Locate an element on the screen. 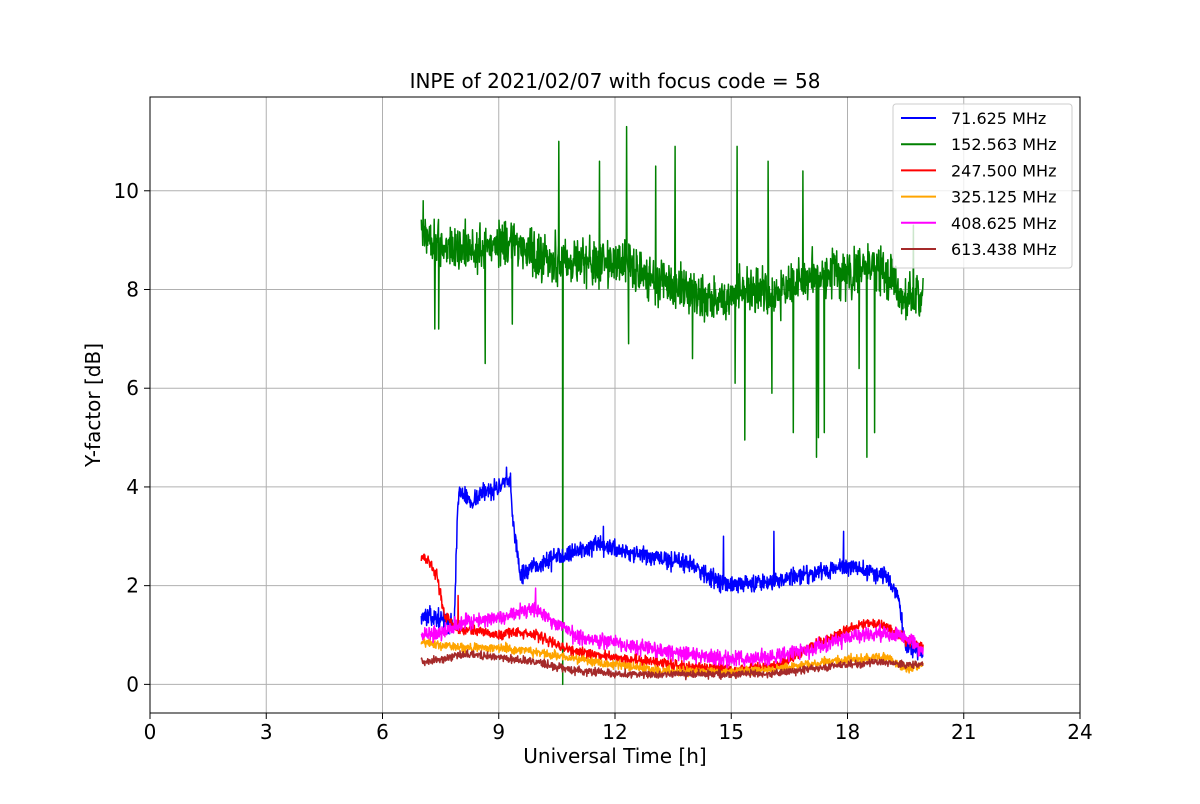 This screenshot has height=804, width=1200. legend-label: 408.625 MHz is located at coordinates (1003, 223).